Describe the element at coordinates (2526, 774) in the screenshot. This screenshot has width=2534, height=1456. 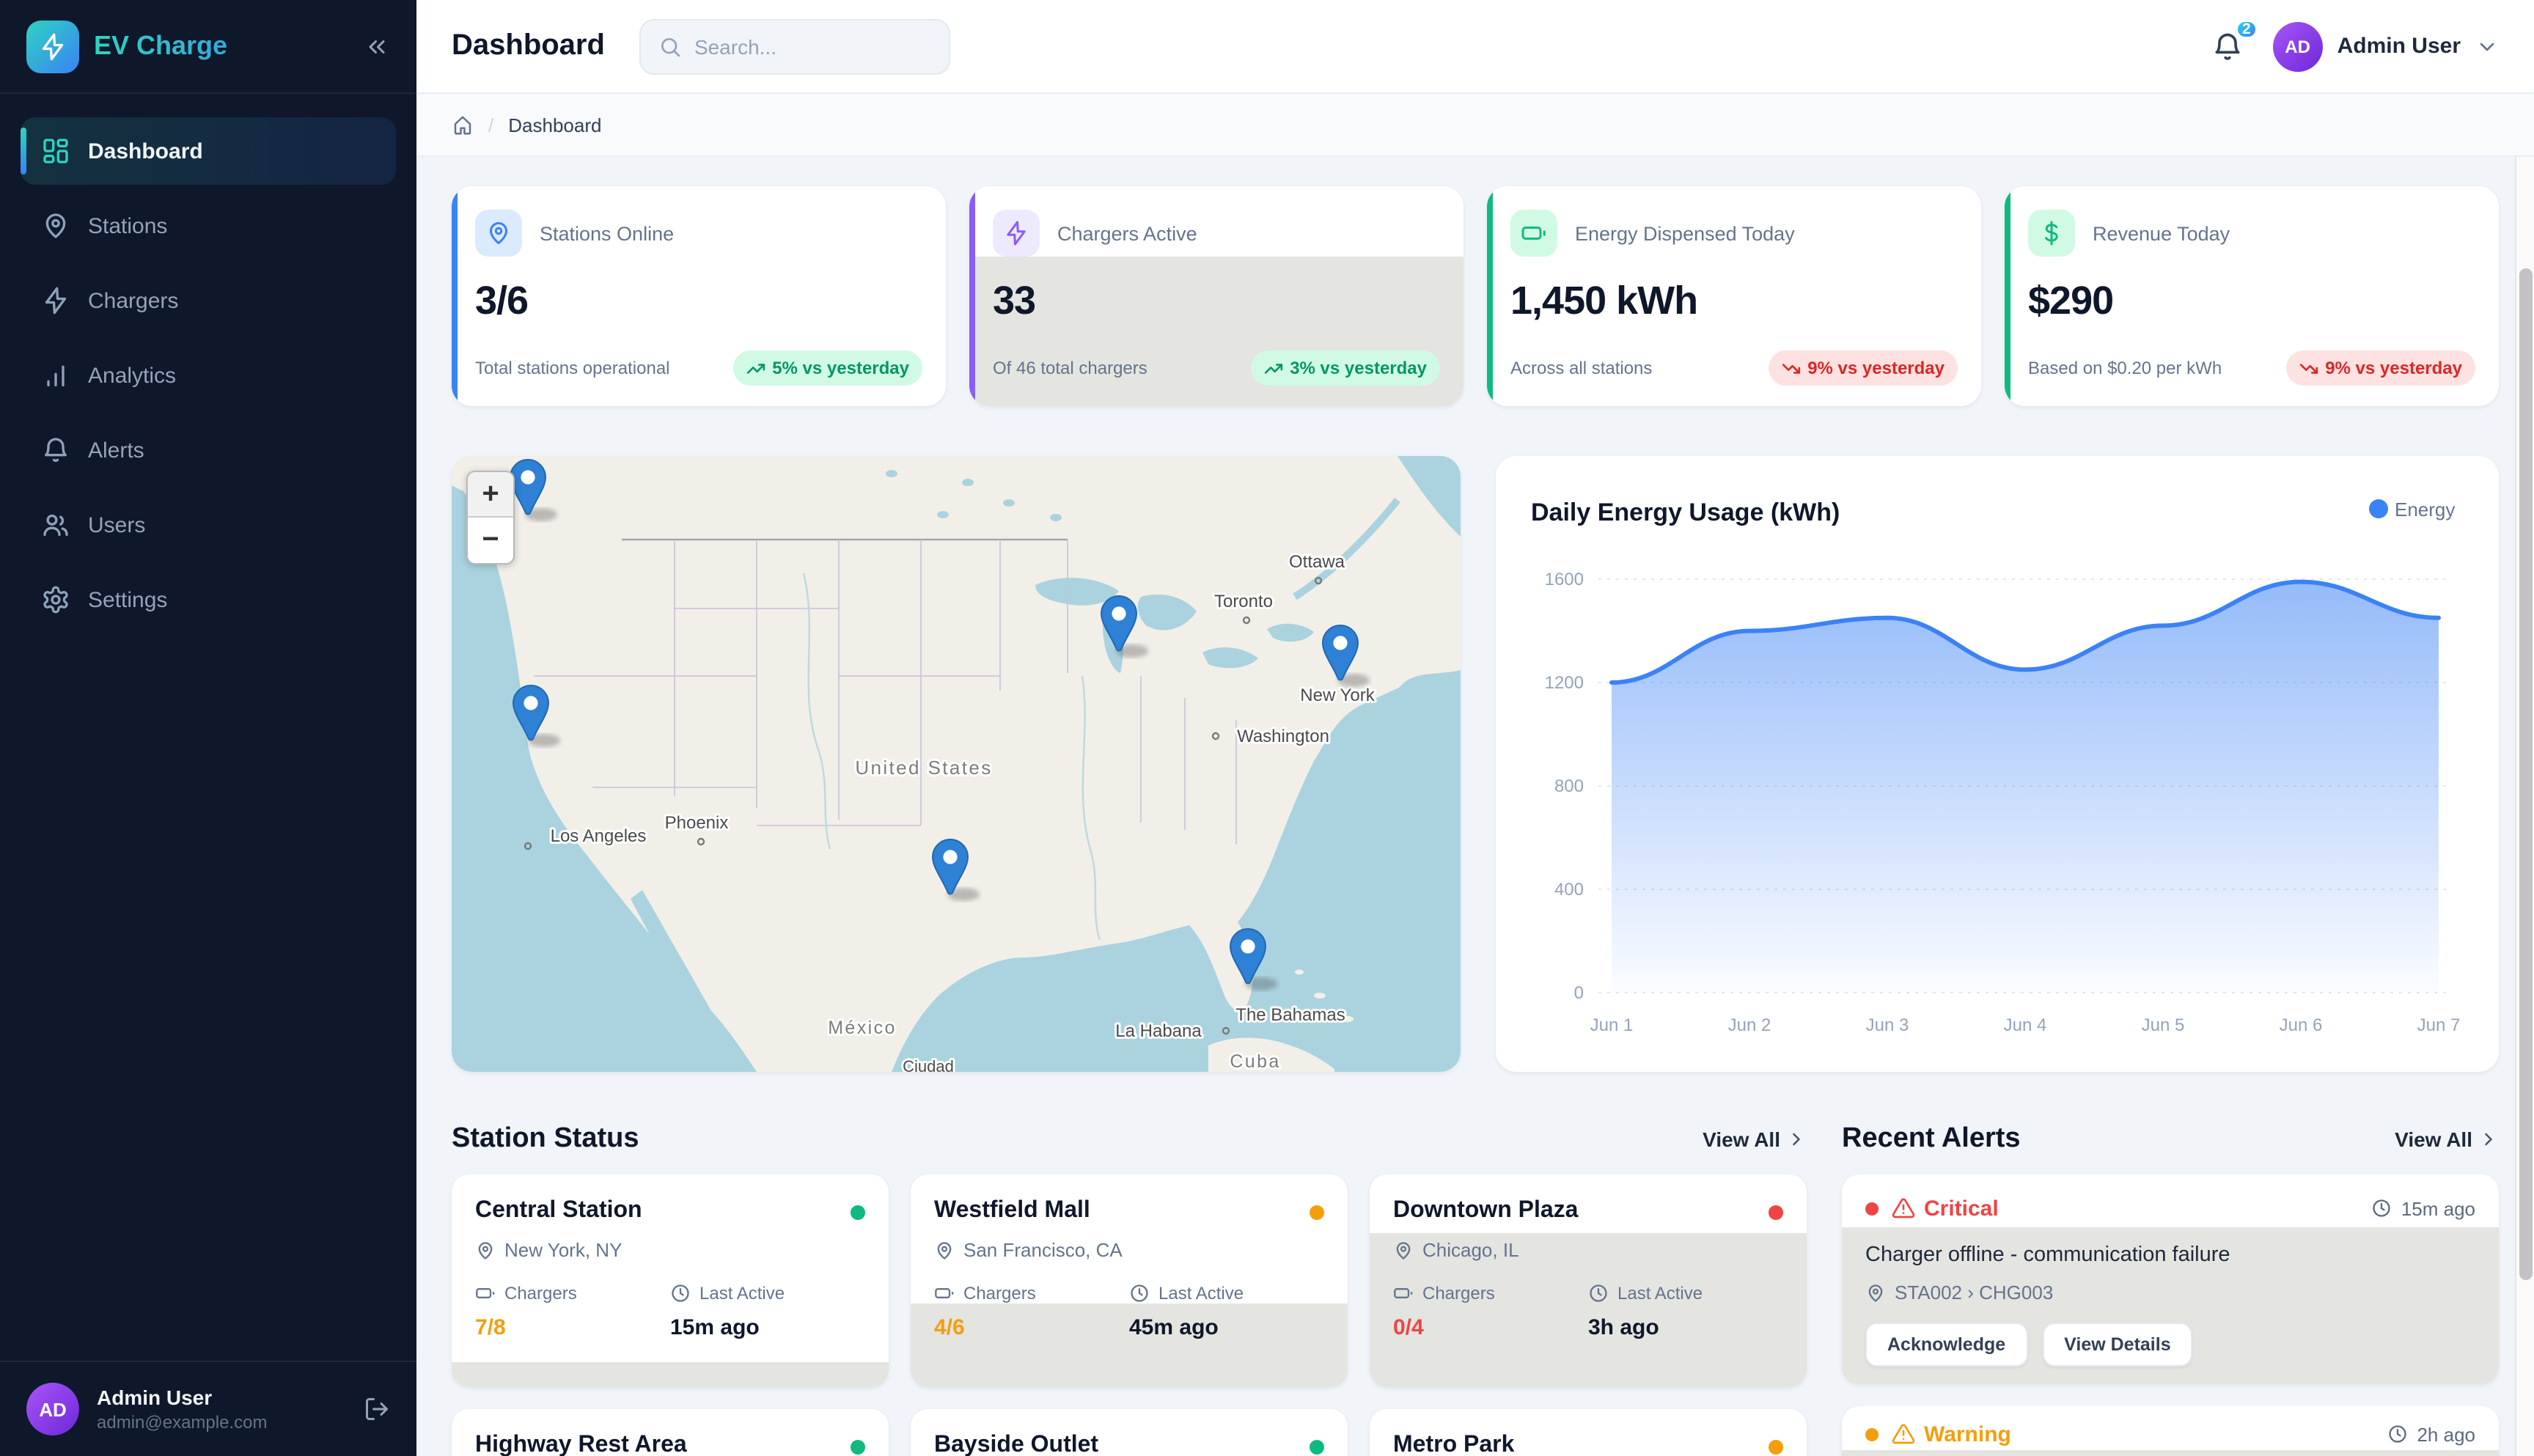
I see `scrollbar-thumb` at that location.